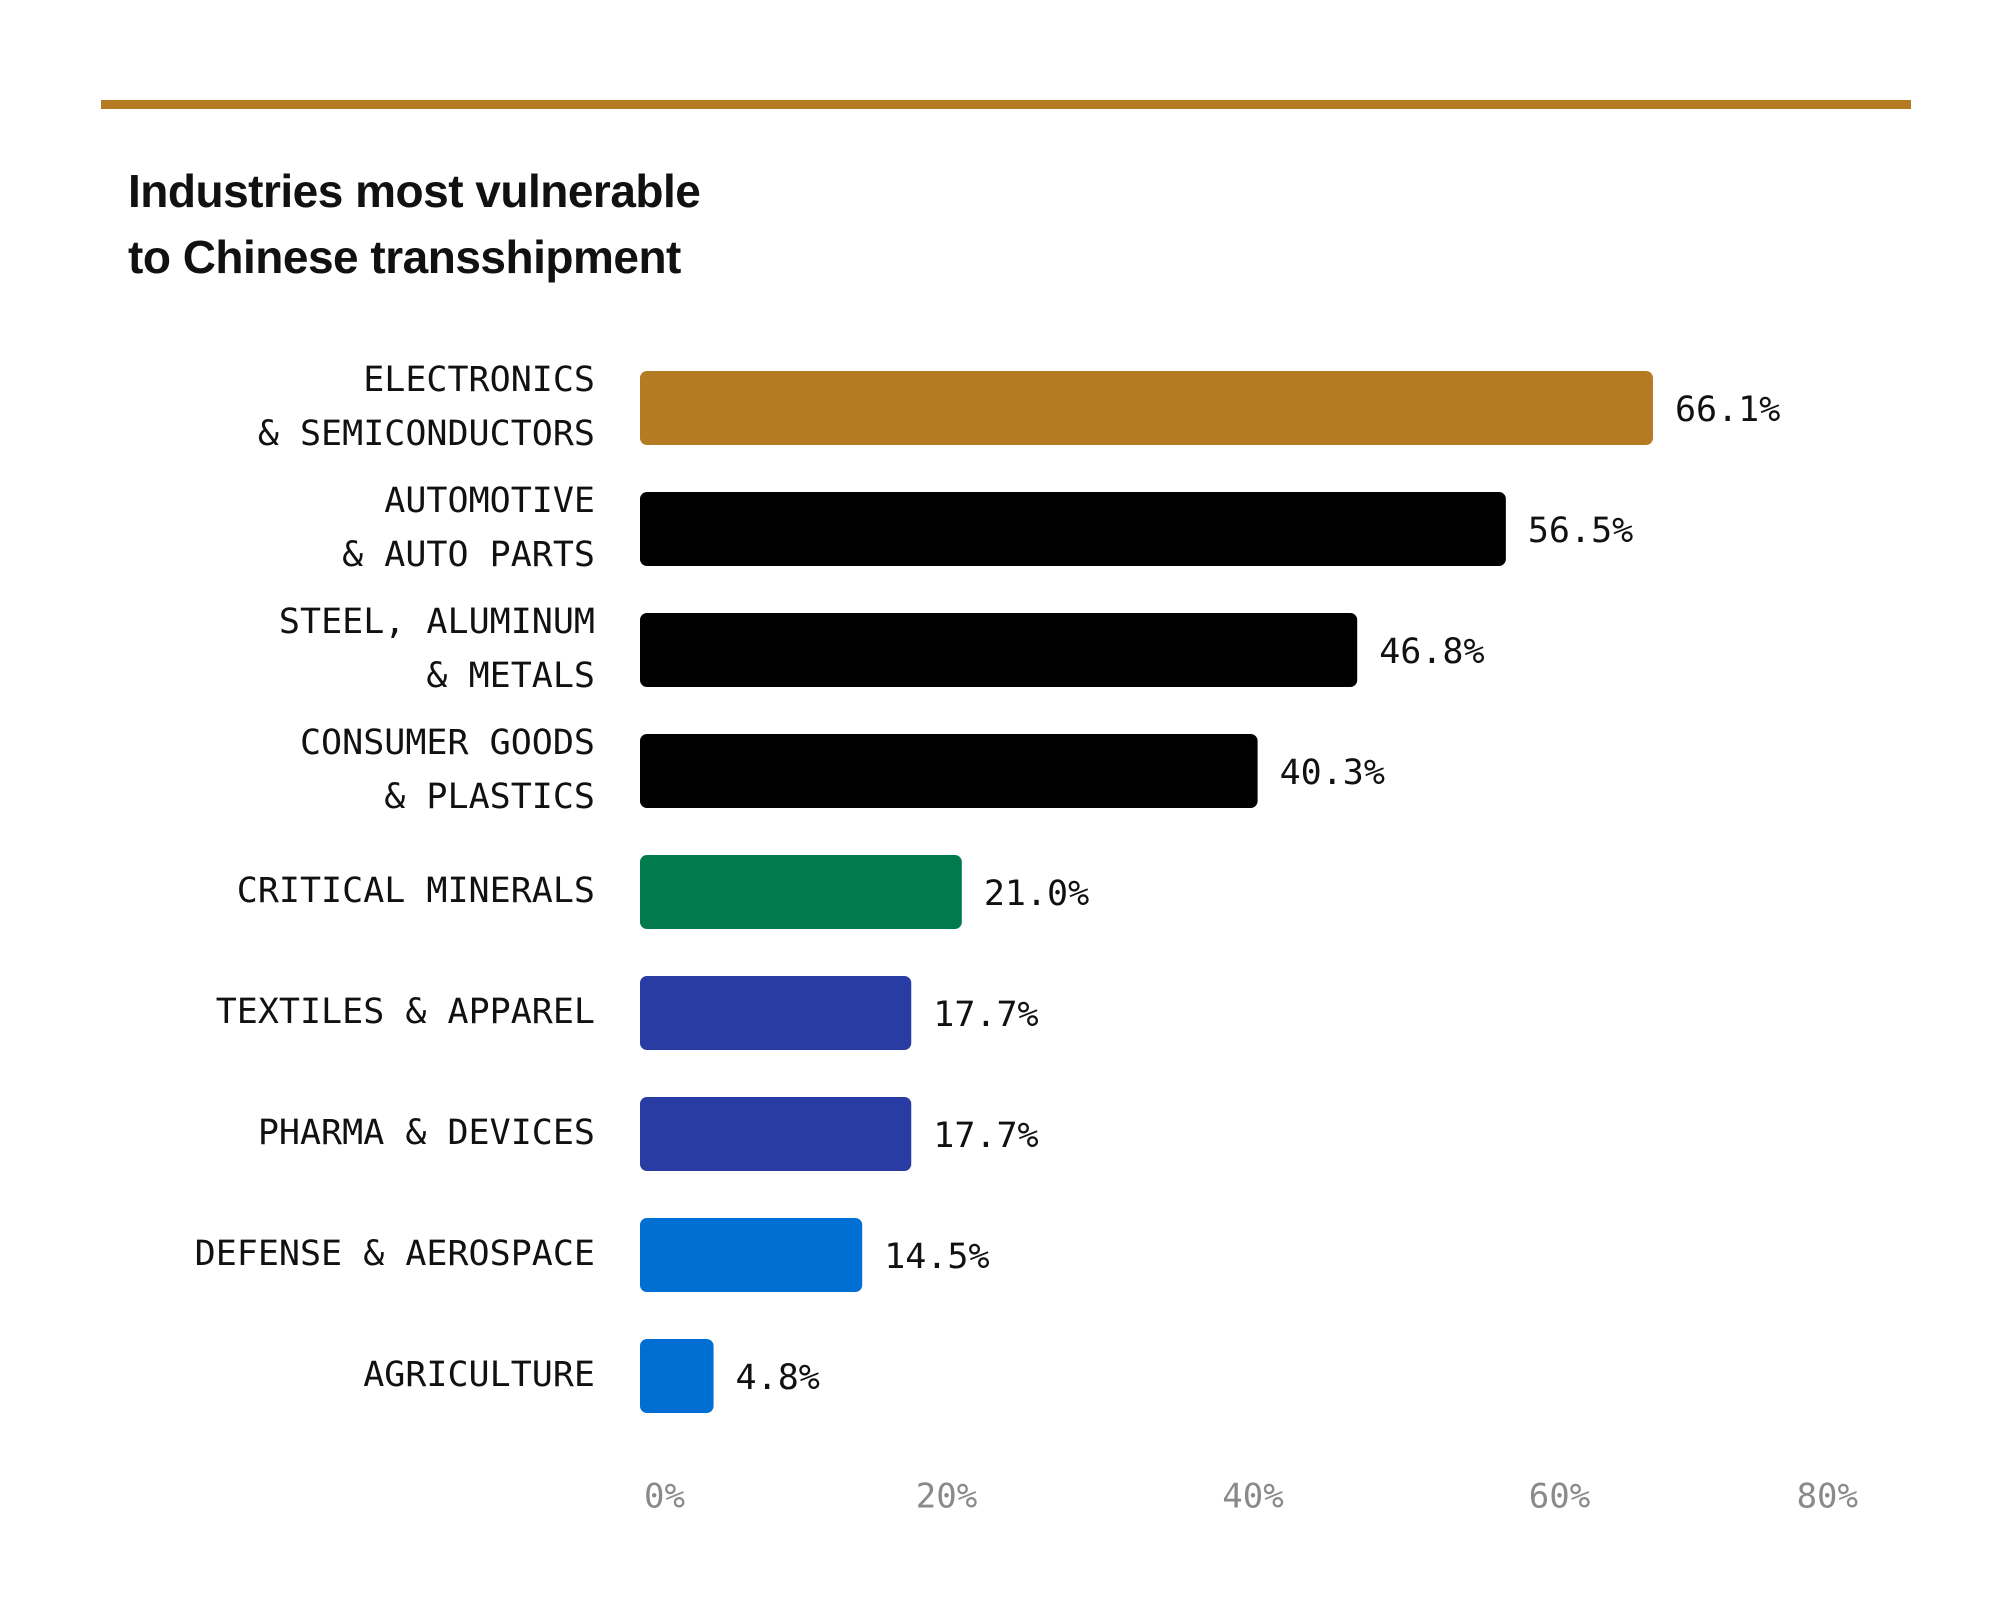  Describe the element at coordinates (447, 743) in the screenshot. I see `category-label-3-line-0: CONSUMER GOODS` at that location.